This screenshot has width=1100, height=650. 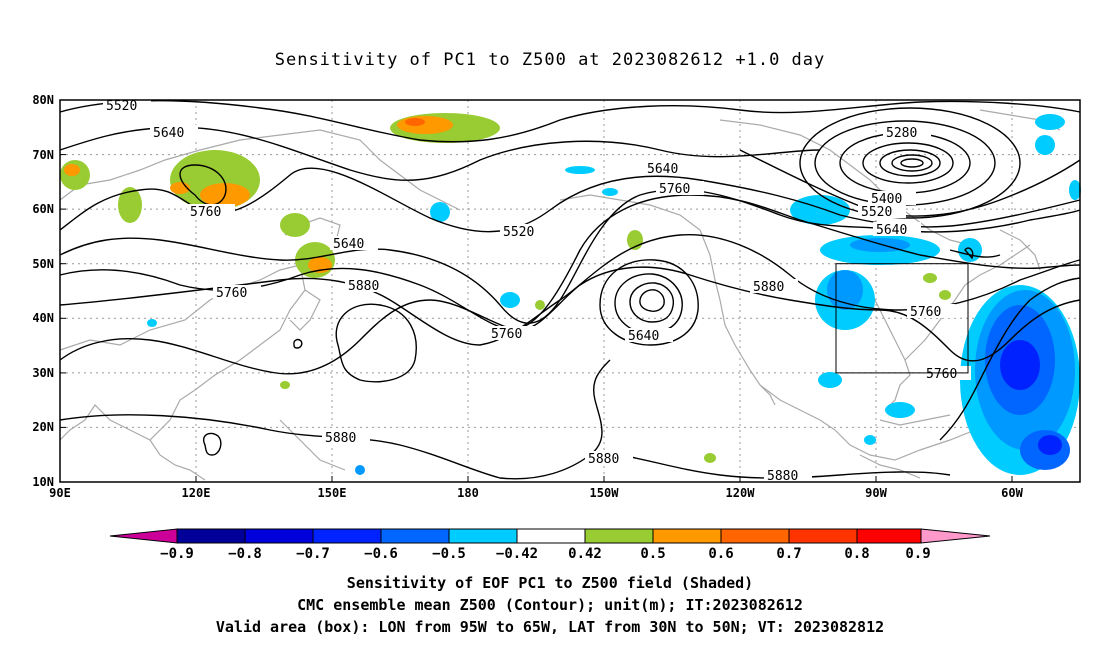 I want to click on valid-area-box, so click(x=902, y=318).